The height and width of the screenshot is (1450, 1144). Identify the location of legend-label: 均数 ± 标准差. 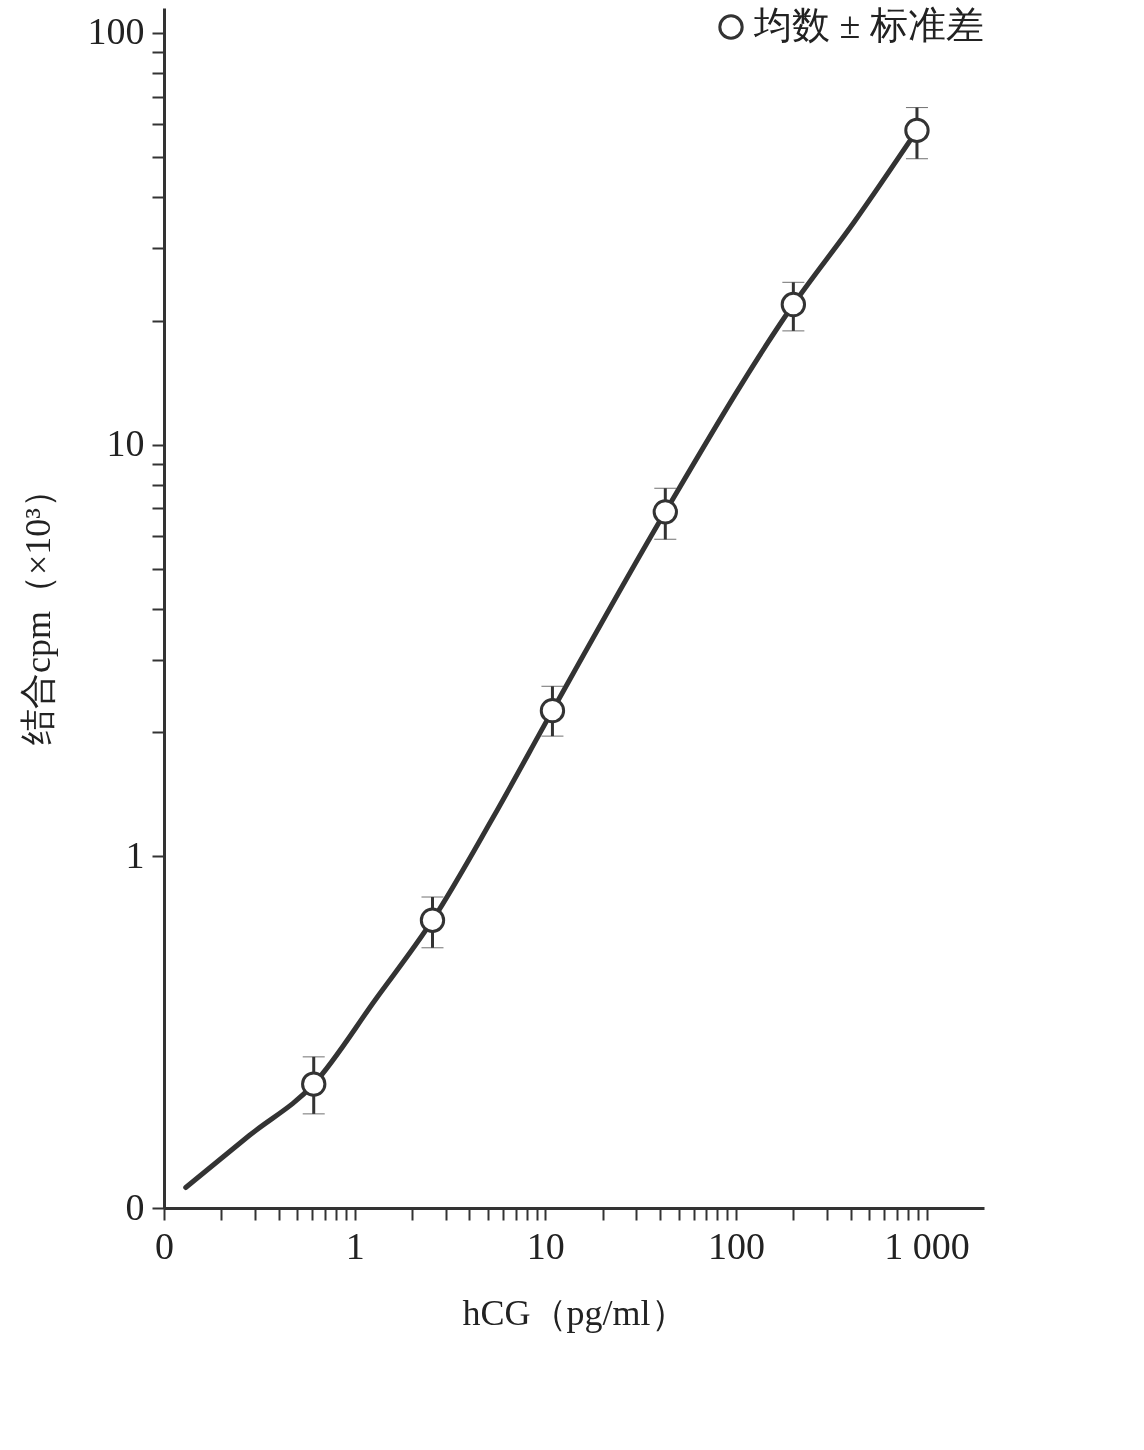
(868, 25).